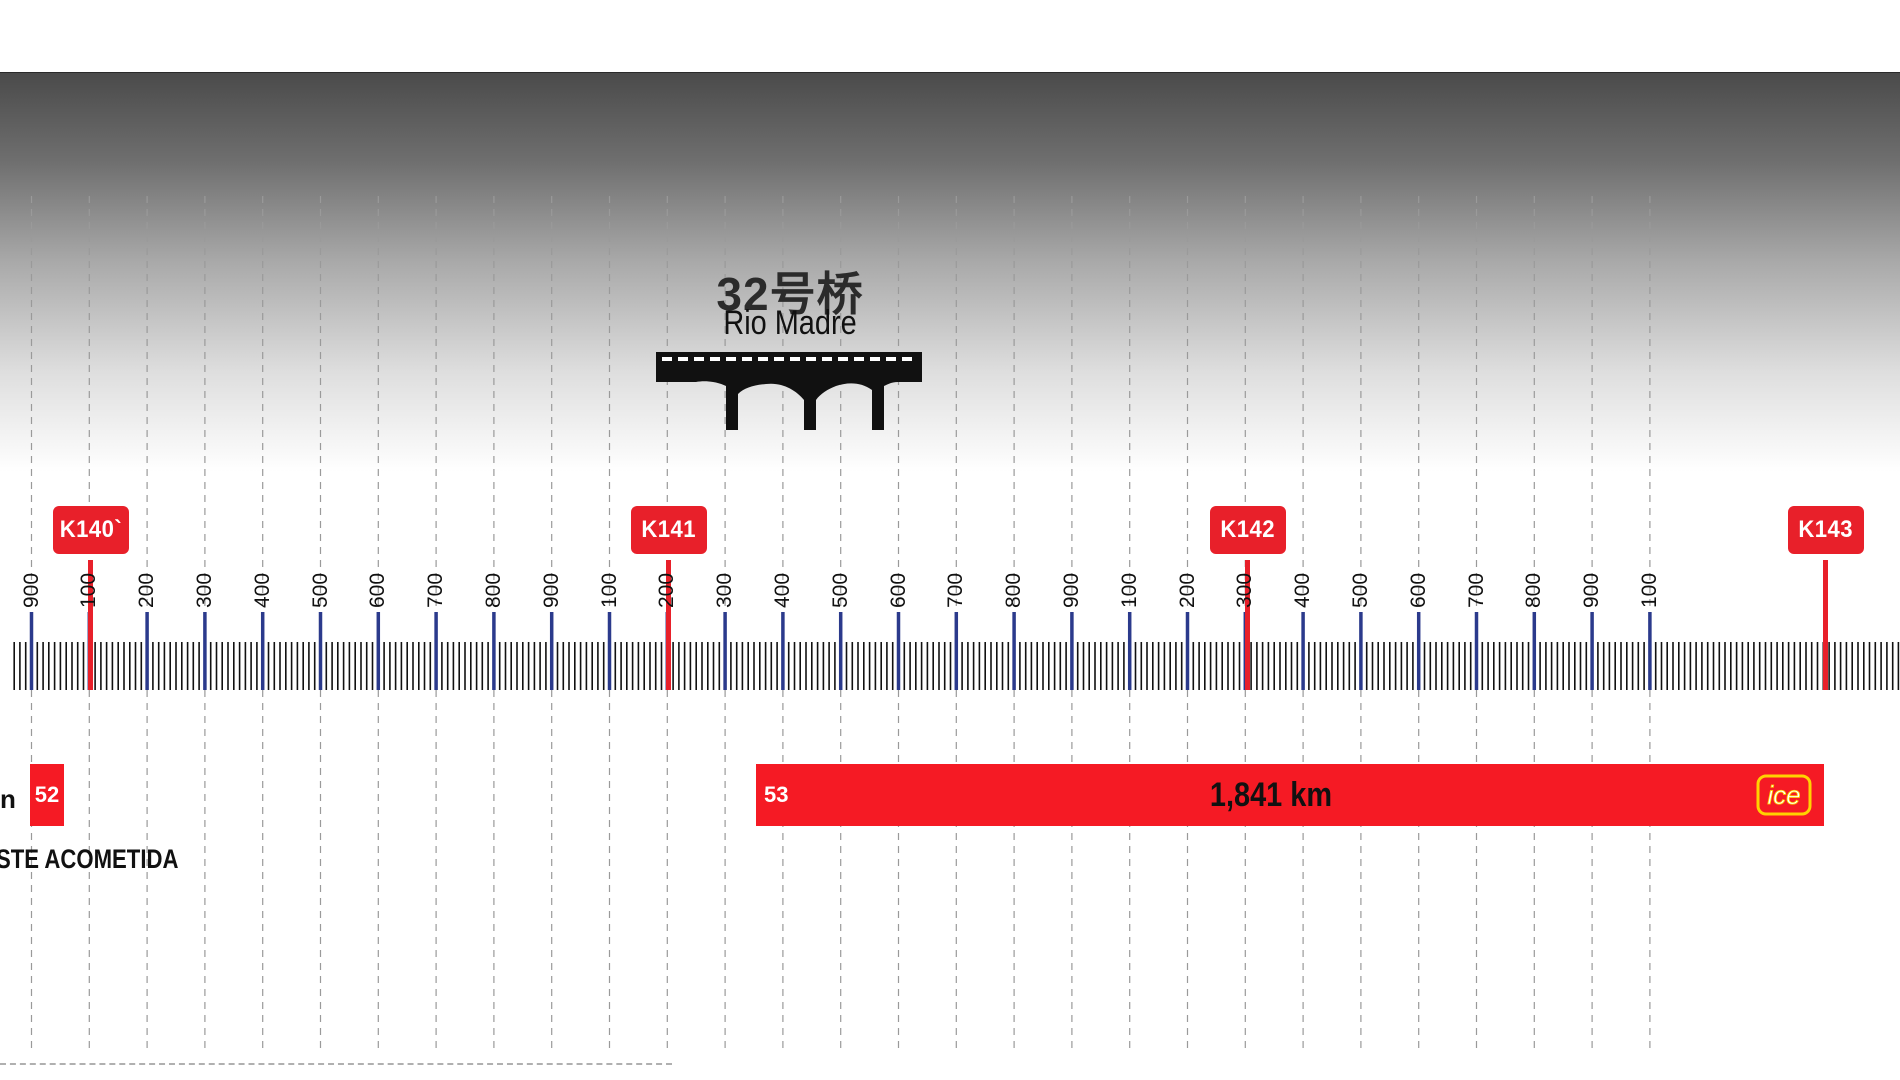 Image resolution: width=1900 pixels, height=1080 pixels. What do you see at coordinates (1271, 795) in the screenshot?
I see `segment-53-length: 1,841 km` at bounding box center [1271, 795].